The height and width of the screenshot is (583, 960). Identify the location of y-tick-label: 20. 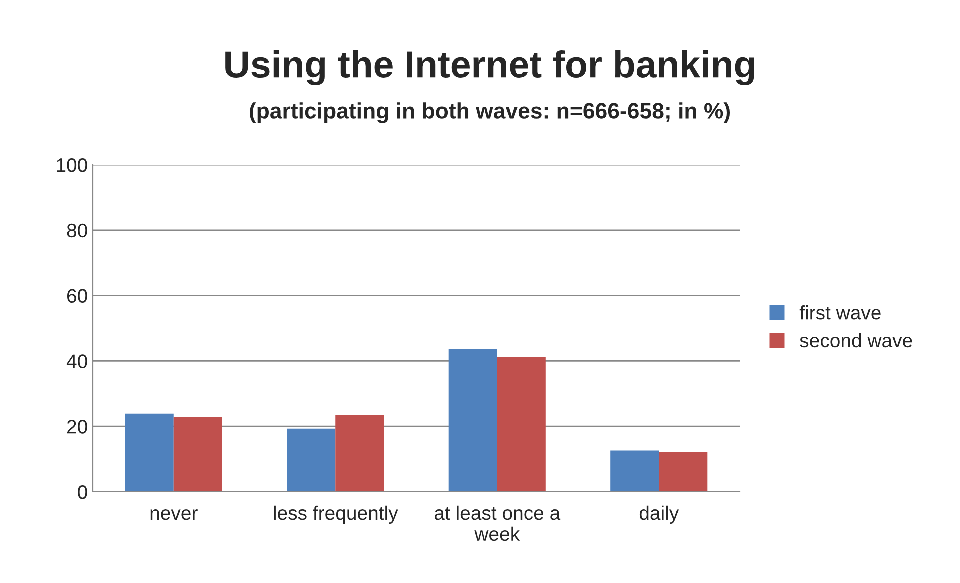
(77, 427).